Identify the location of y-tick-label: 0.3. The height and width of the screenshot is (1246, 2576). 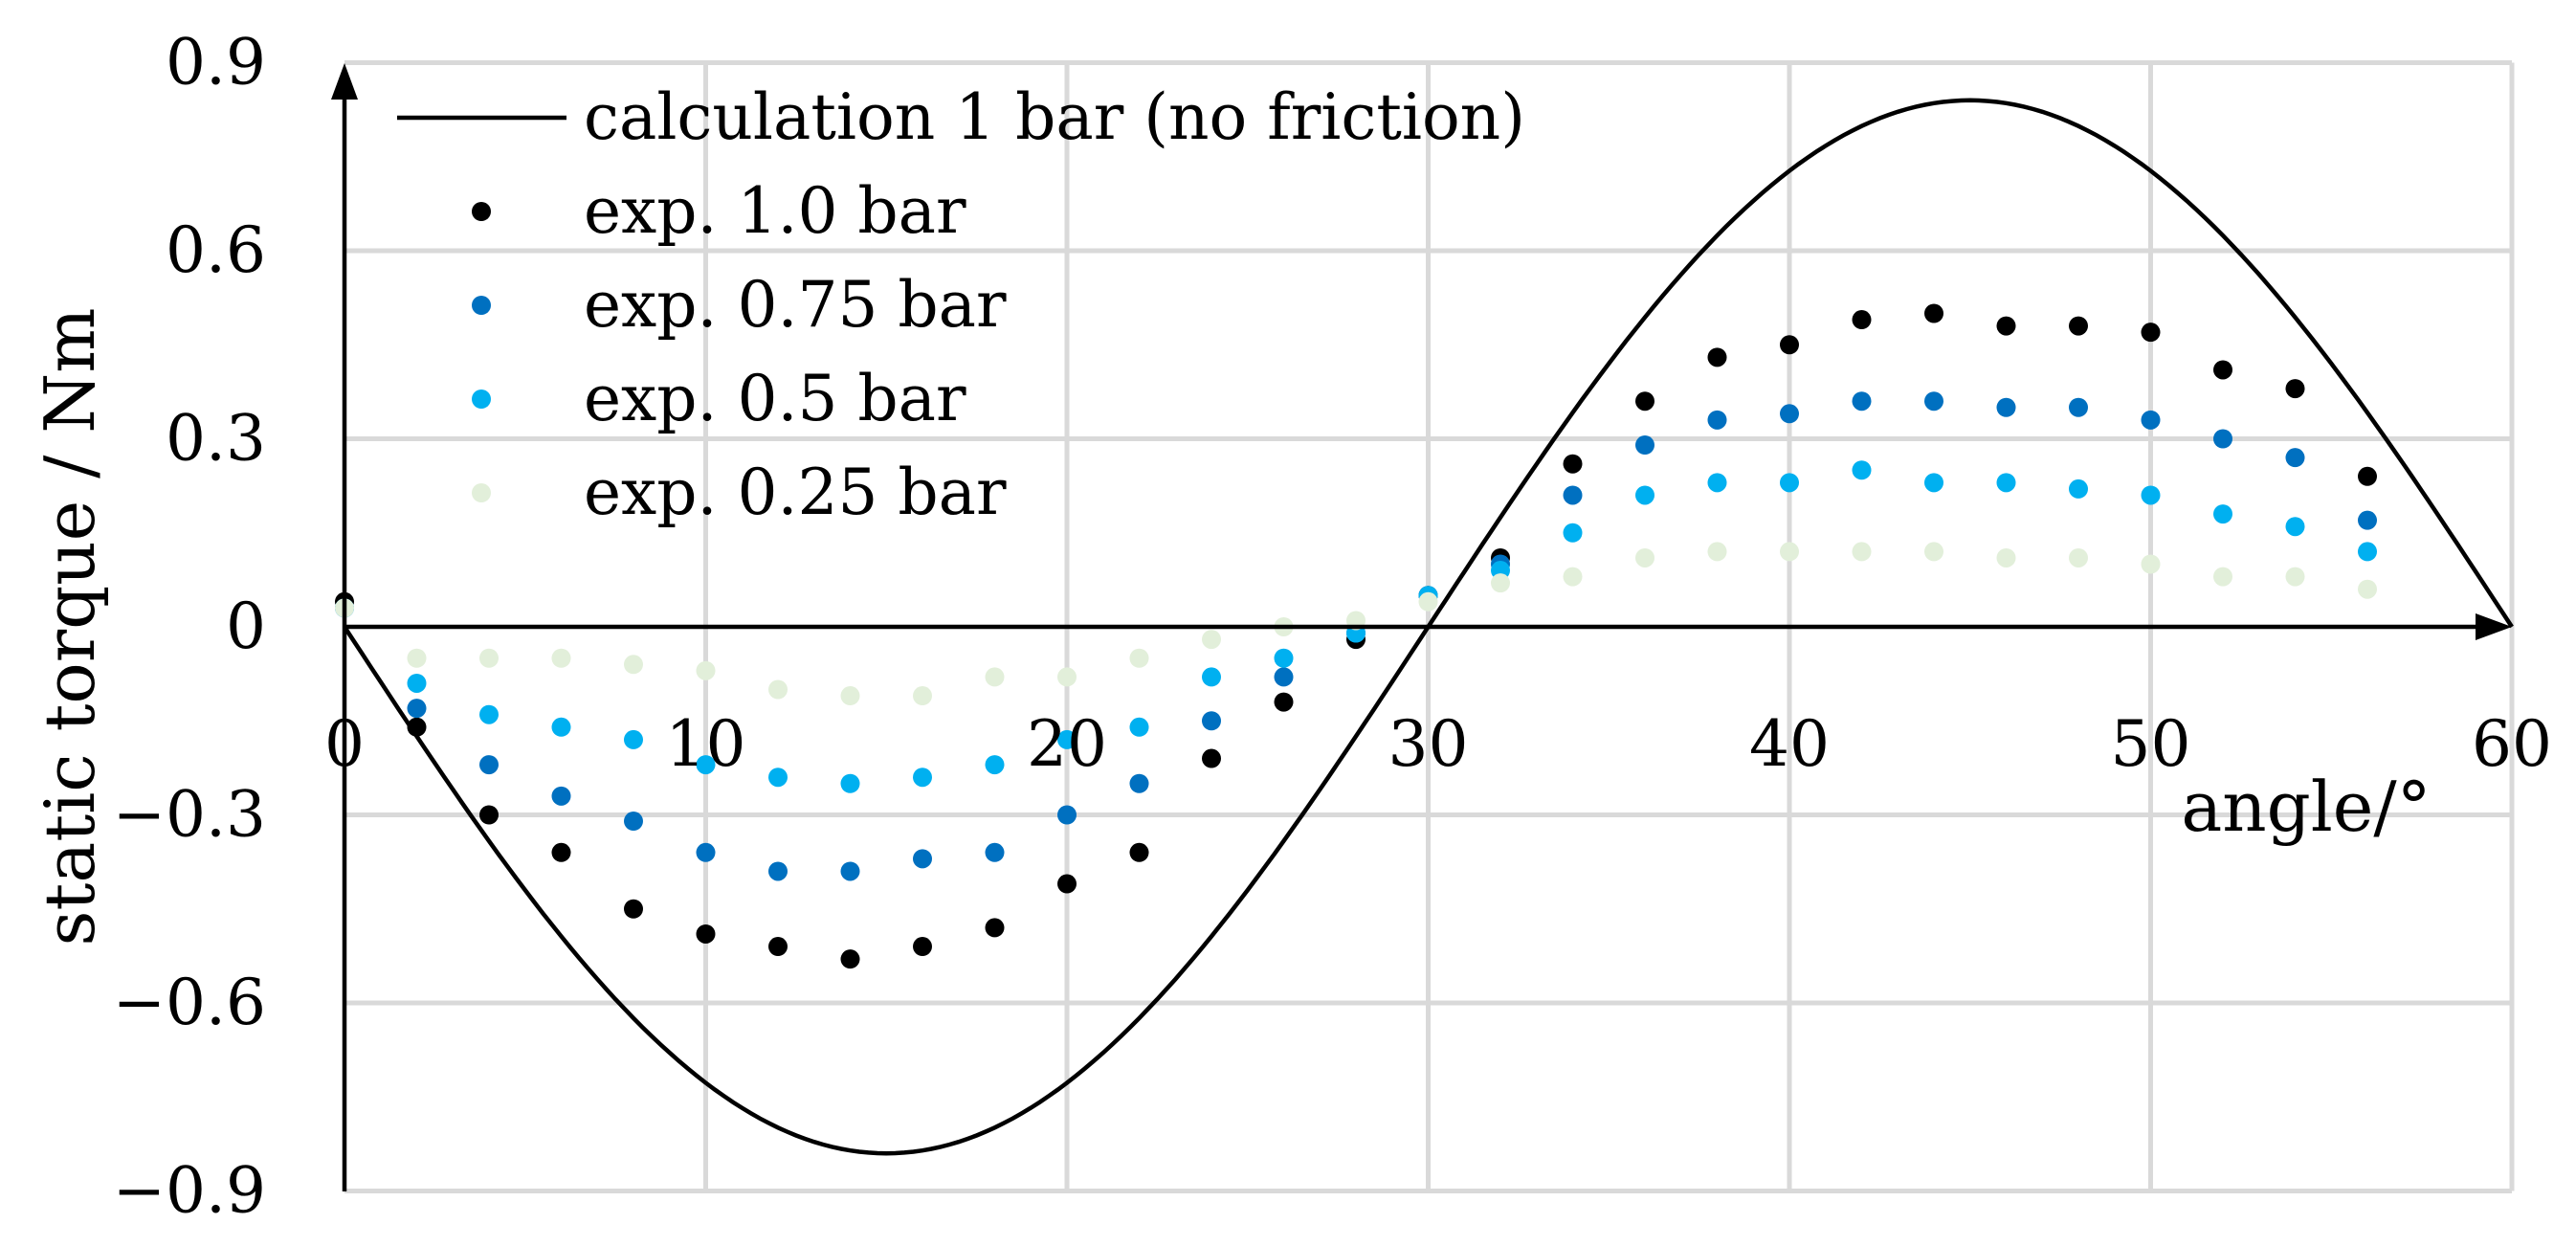
(216, 439).